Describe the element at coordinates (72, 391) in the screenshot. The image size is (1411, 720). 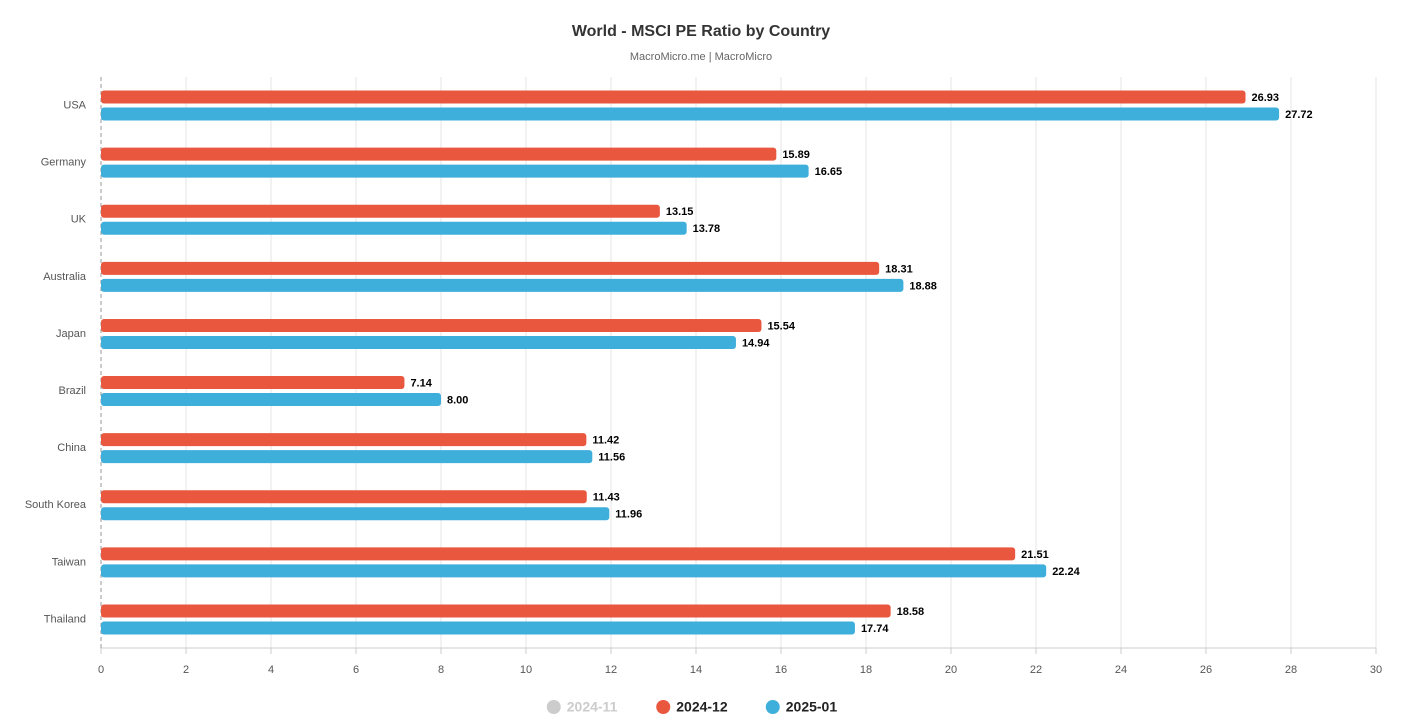
I see `y-tick-label: Brazil` at that location.